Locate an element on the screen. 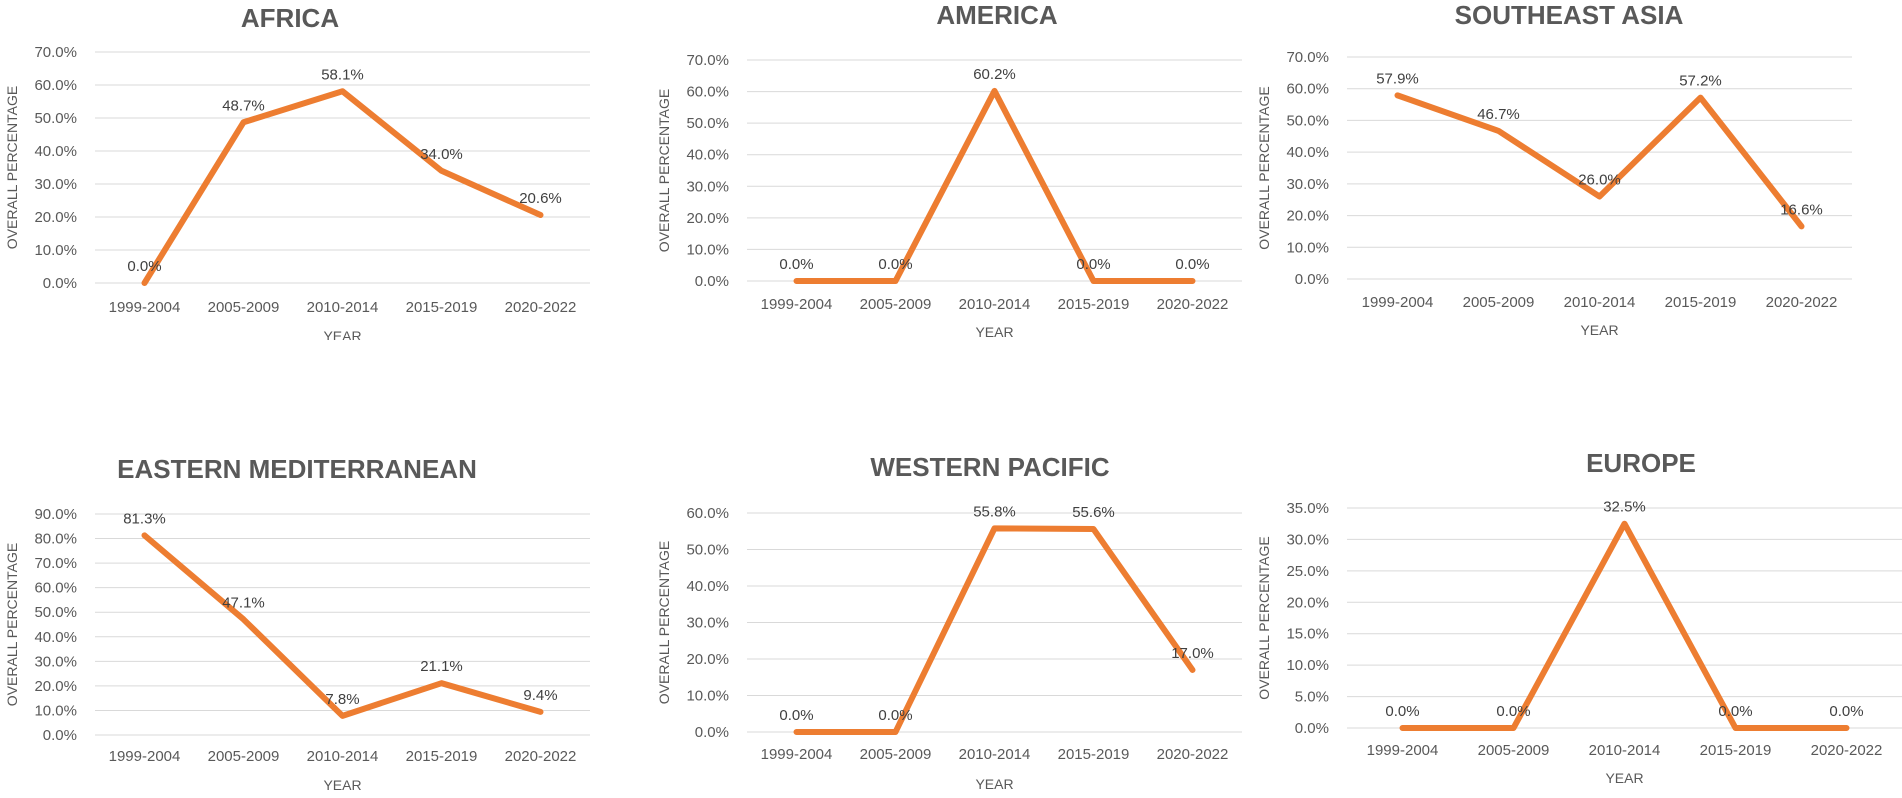  data-label: 46.7% is located at coordinates (1498, 114).